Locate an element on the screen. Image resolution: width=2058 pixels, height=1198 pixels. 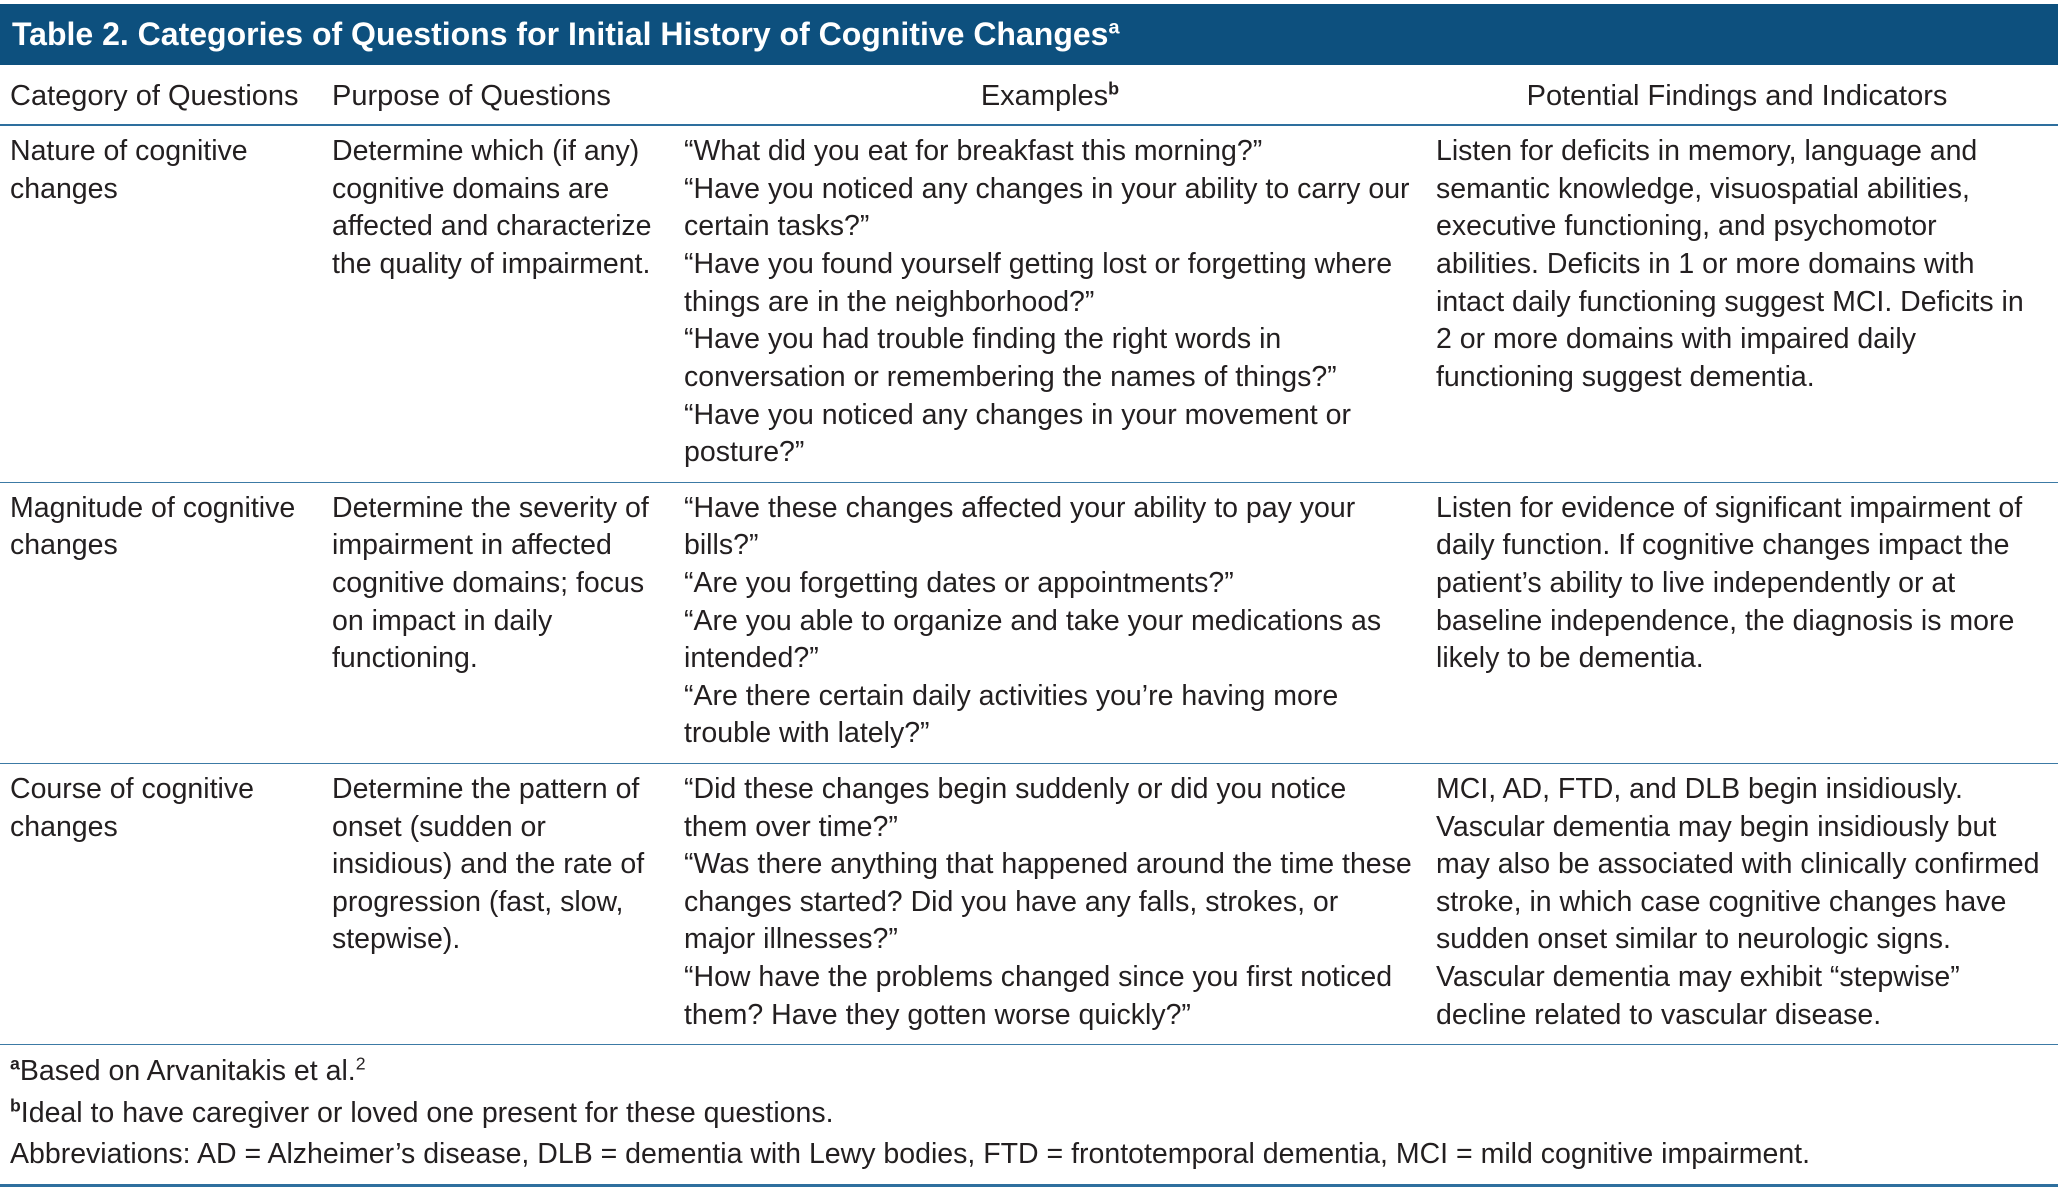
footnote-b-marker: b is located at coordinates (15, 1105).